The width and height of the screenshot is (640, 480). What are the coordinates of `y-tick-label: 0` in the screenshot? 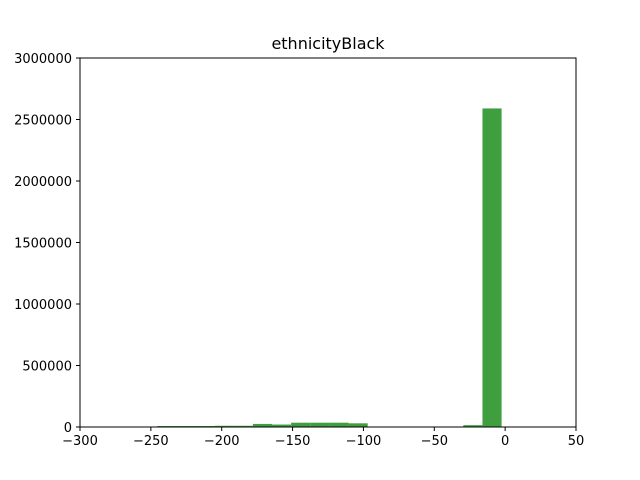 It's located at (68, 428).